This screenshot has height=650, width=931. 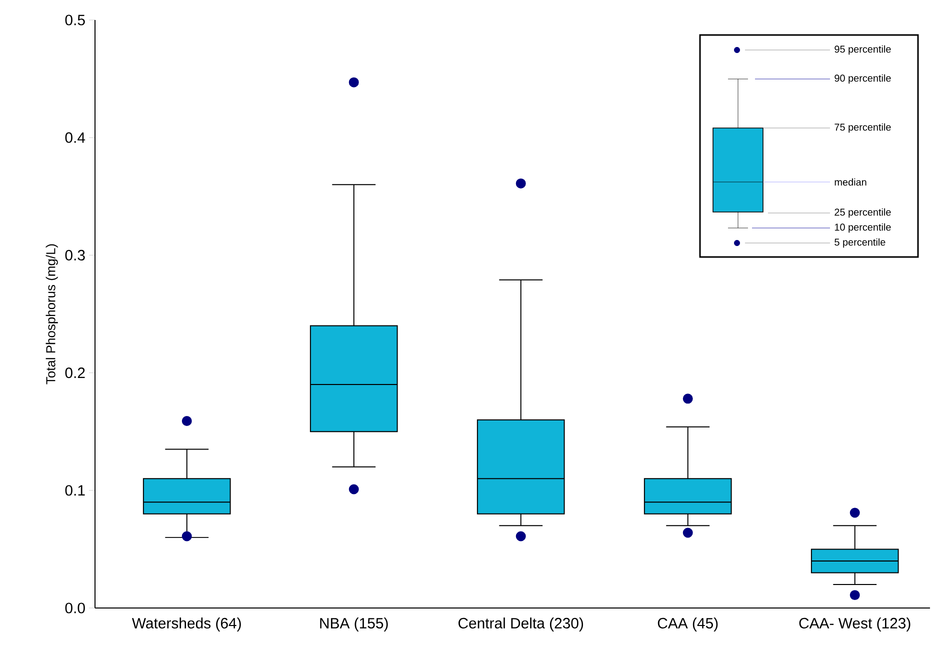 What do you see at coordinates (75, 255) in the screenshot?
I see `y-tick-label: 0.3` at bounding box center [75, 255].